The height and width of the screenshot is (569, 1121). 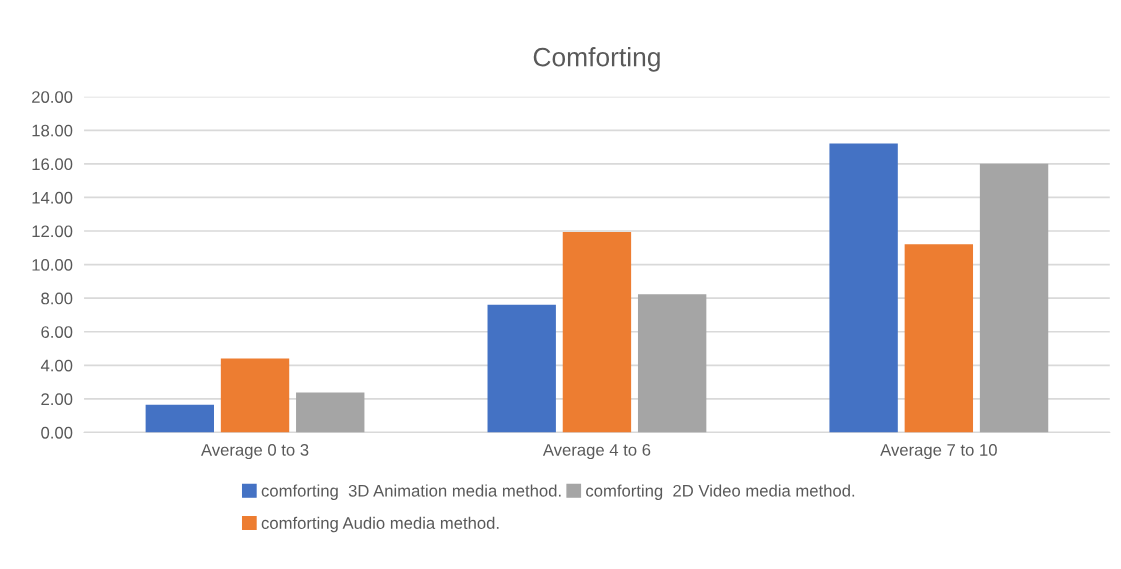 I want to click on y-tick-label: 14.00, so click(x=52, y=197).